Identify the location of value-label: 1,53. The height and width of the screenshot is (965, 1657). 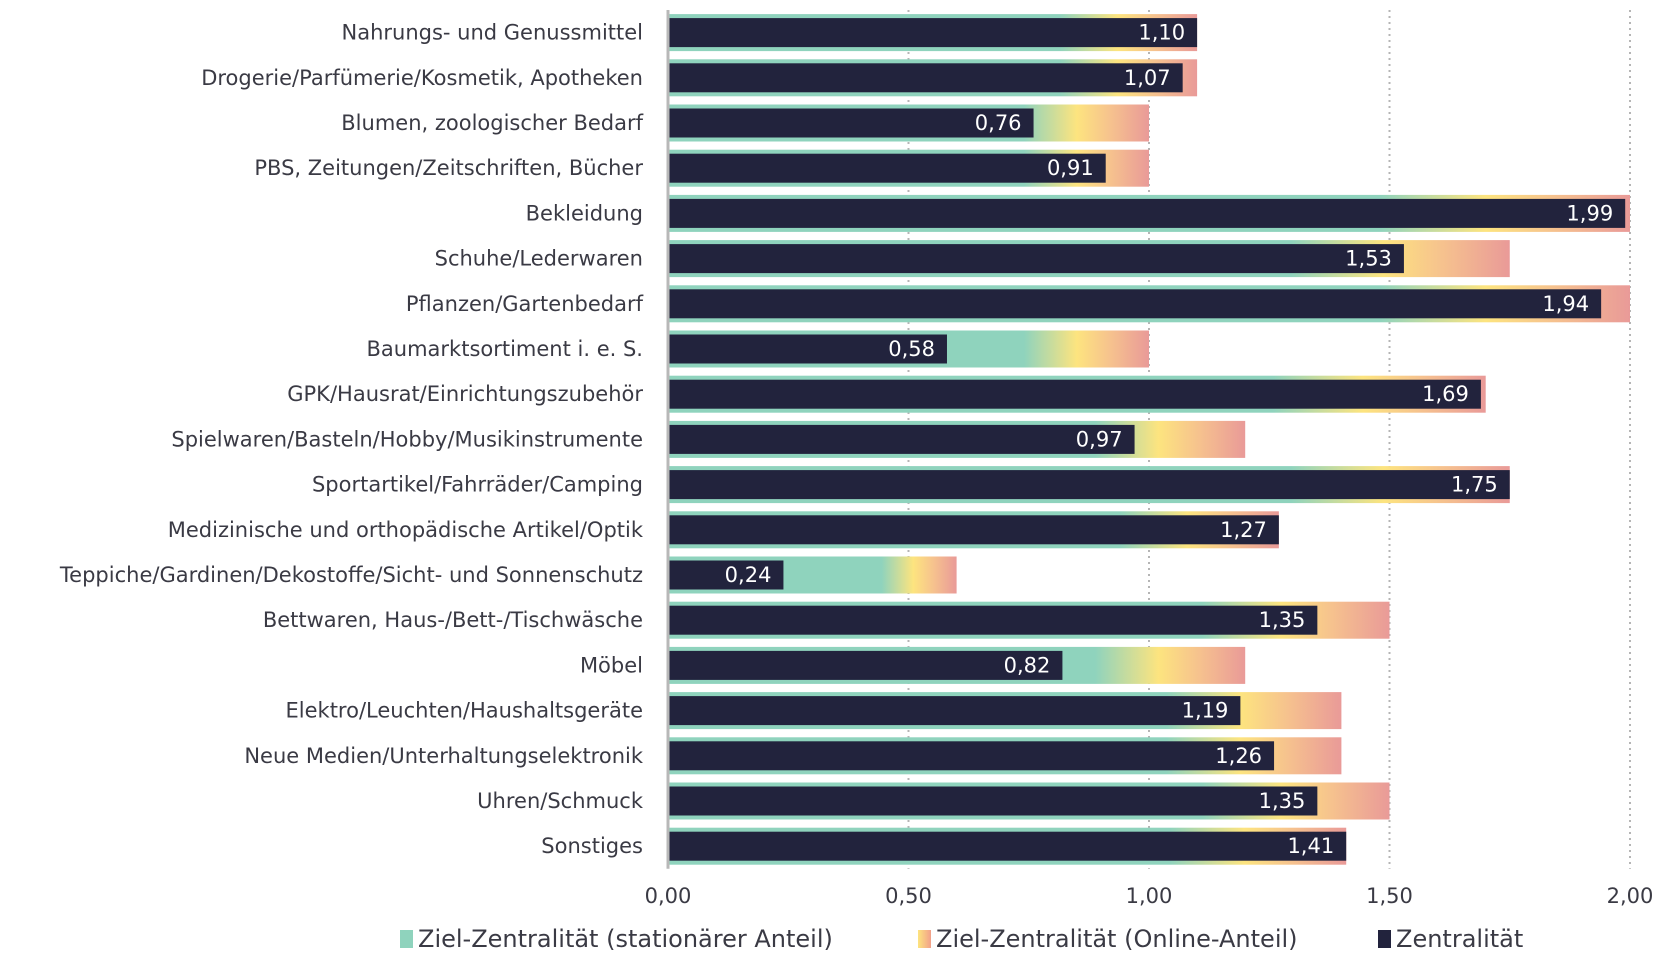
(1368, 259).